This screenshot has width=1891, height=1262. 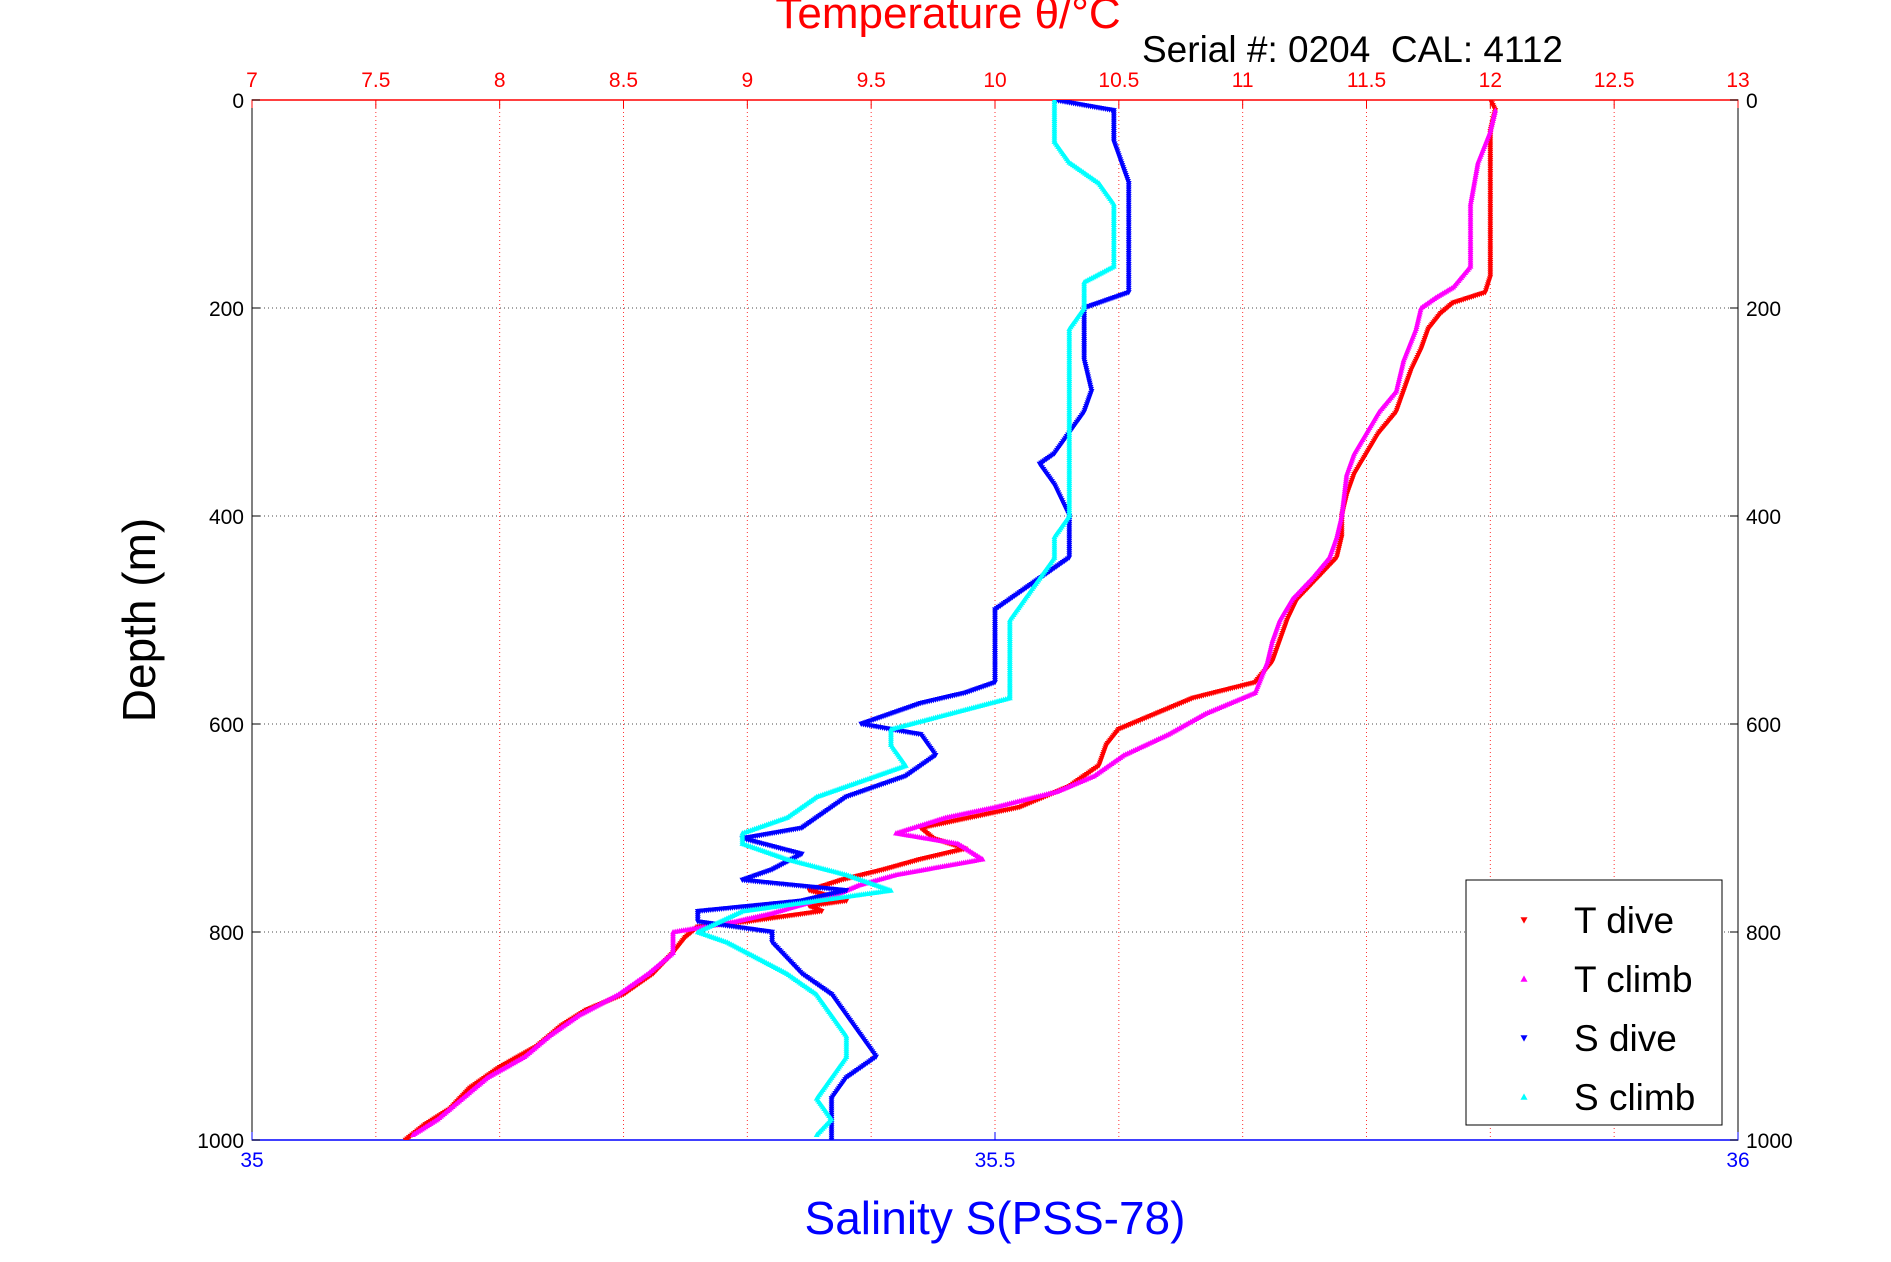 What do you see at coordinates (1763, 309) in the screenshot?
I see `right-tick-label: 200` at bounding box center [1763, 309].